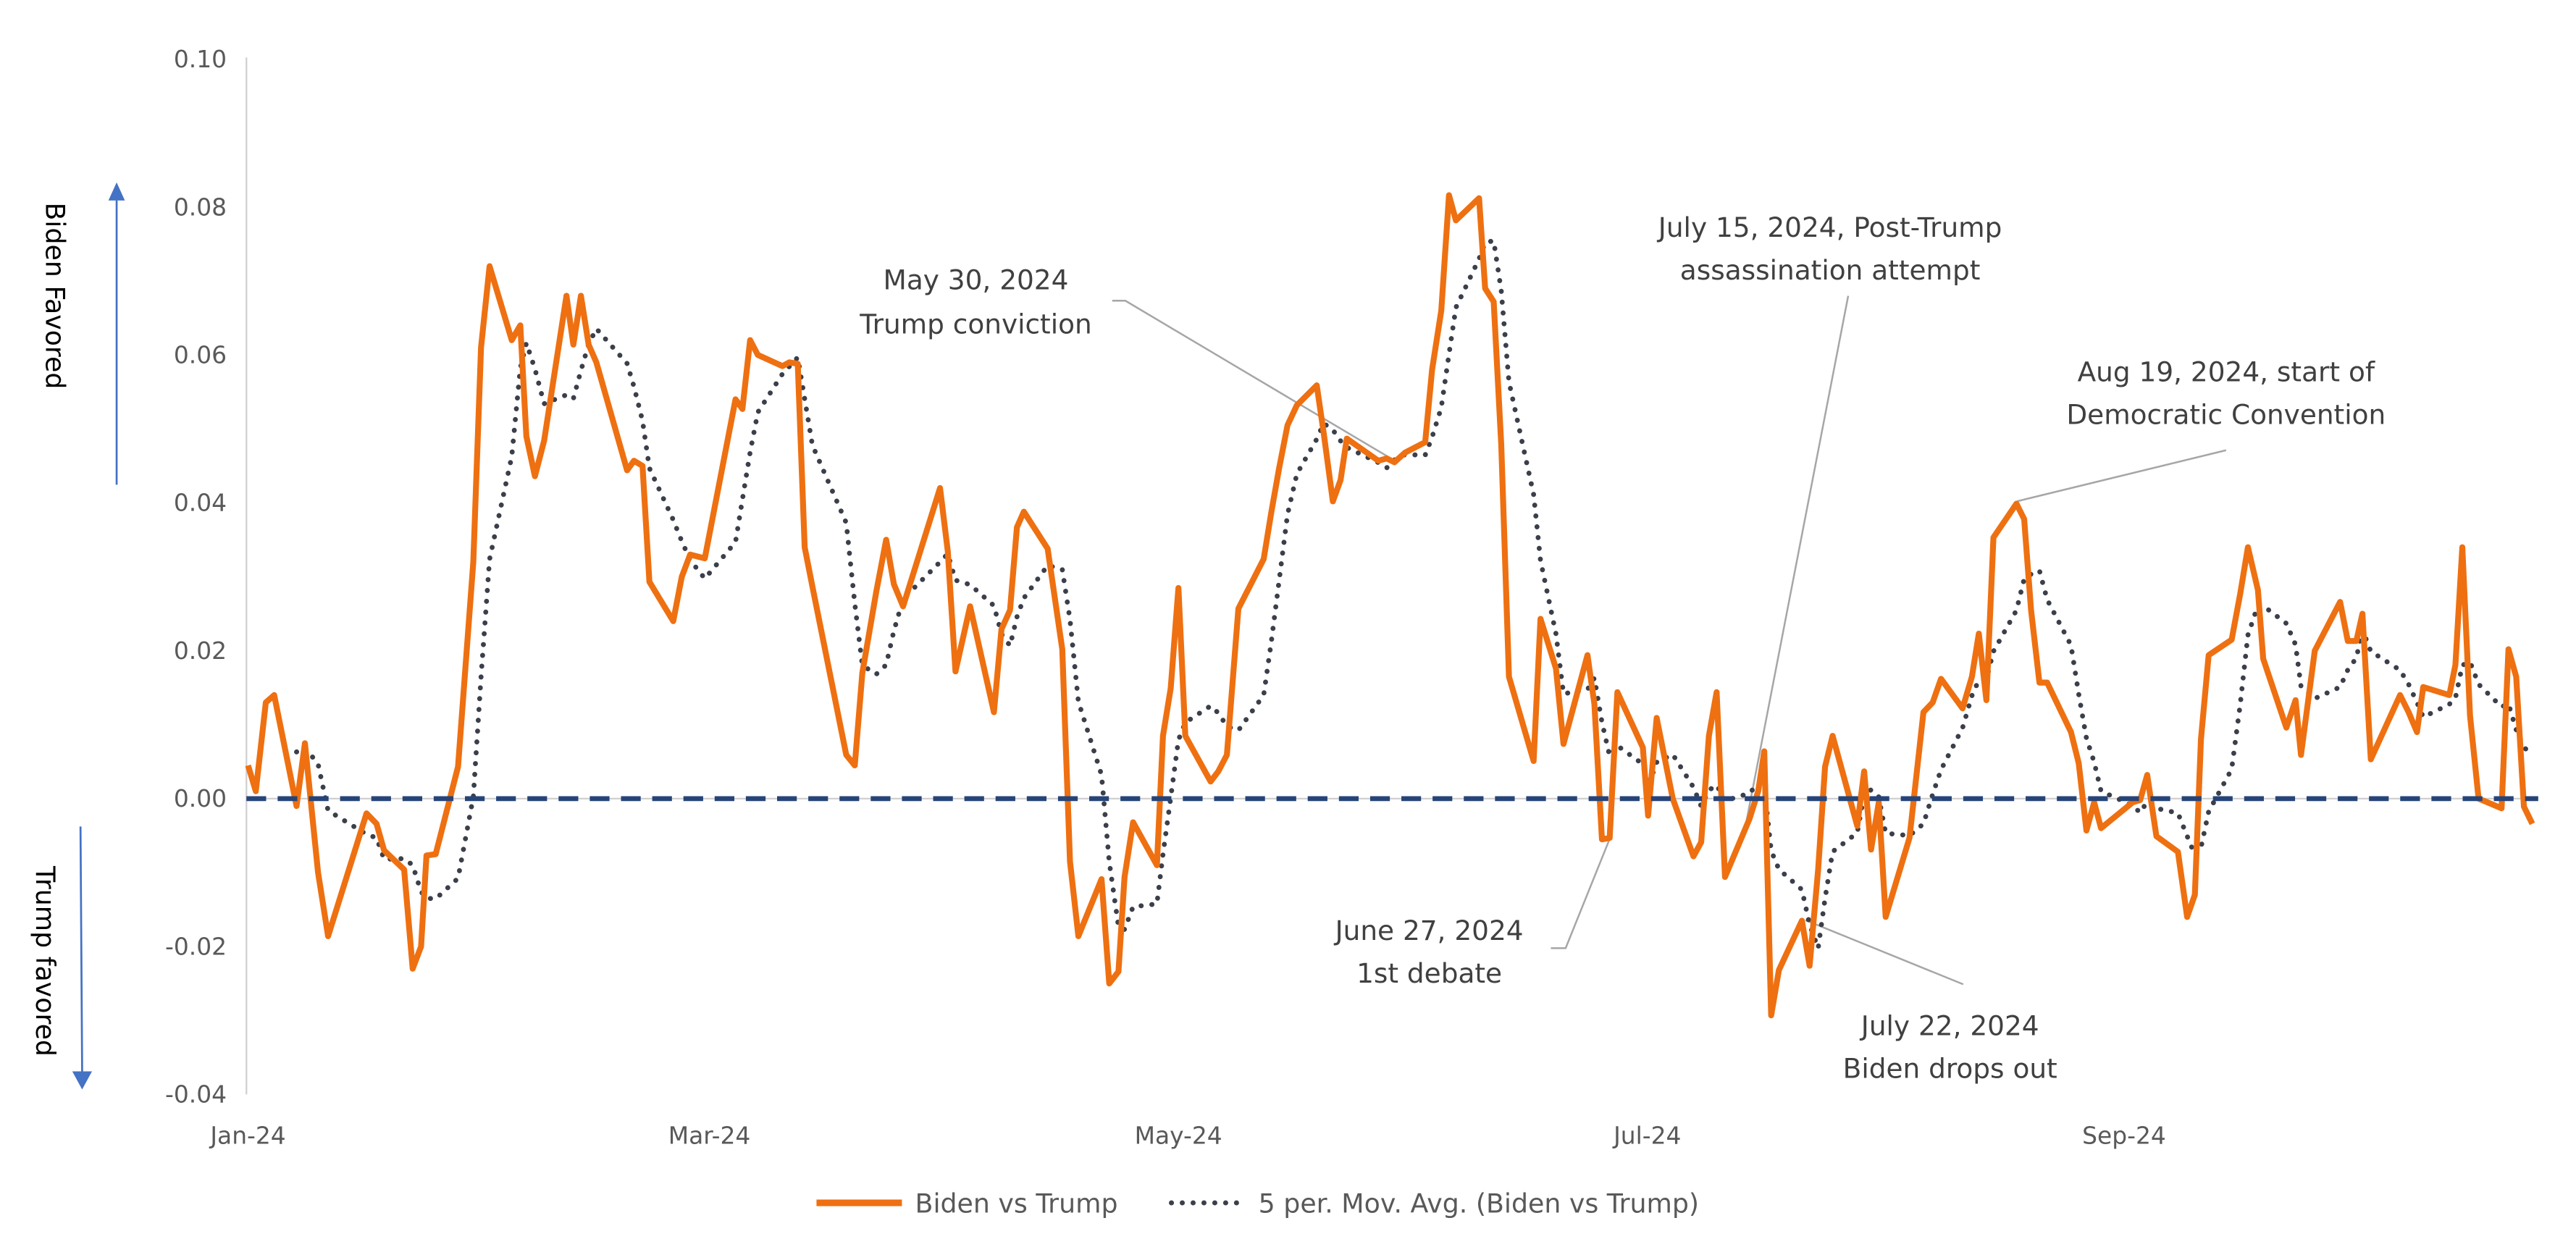  I want to click on y-tick-label: 0.06, so click(200, 354).